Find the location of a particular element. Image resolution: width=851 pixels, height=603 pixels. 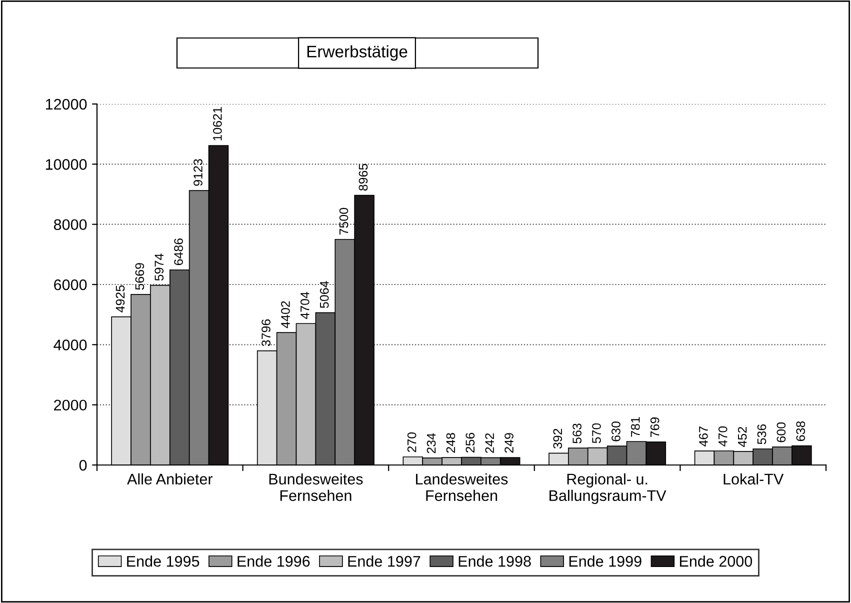

data-label: 5974 is located at coordinates (159, 267).